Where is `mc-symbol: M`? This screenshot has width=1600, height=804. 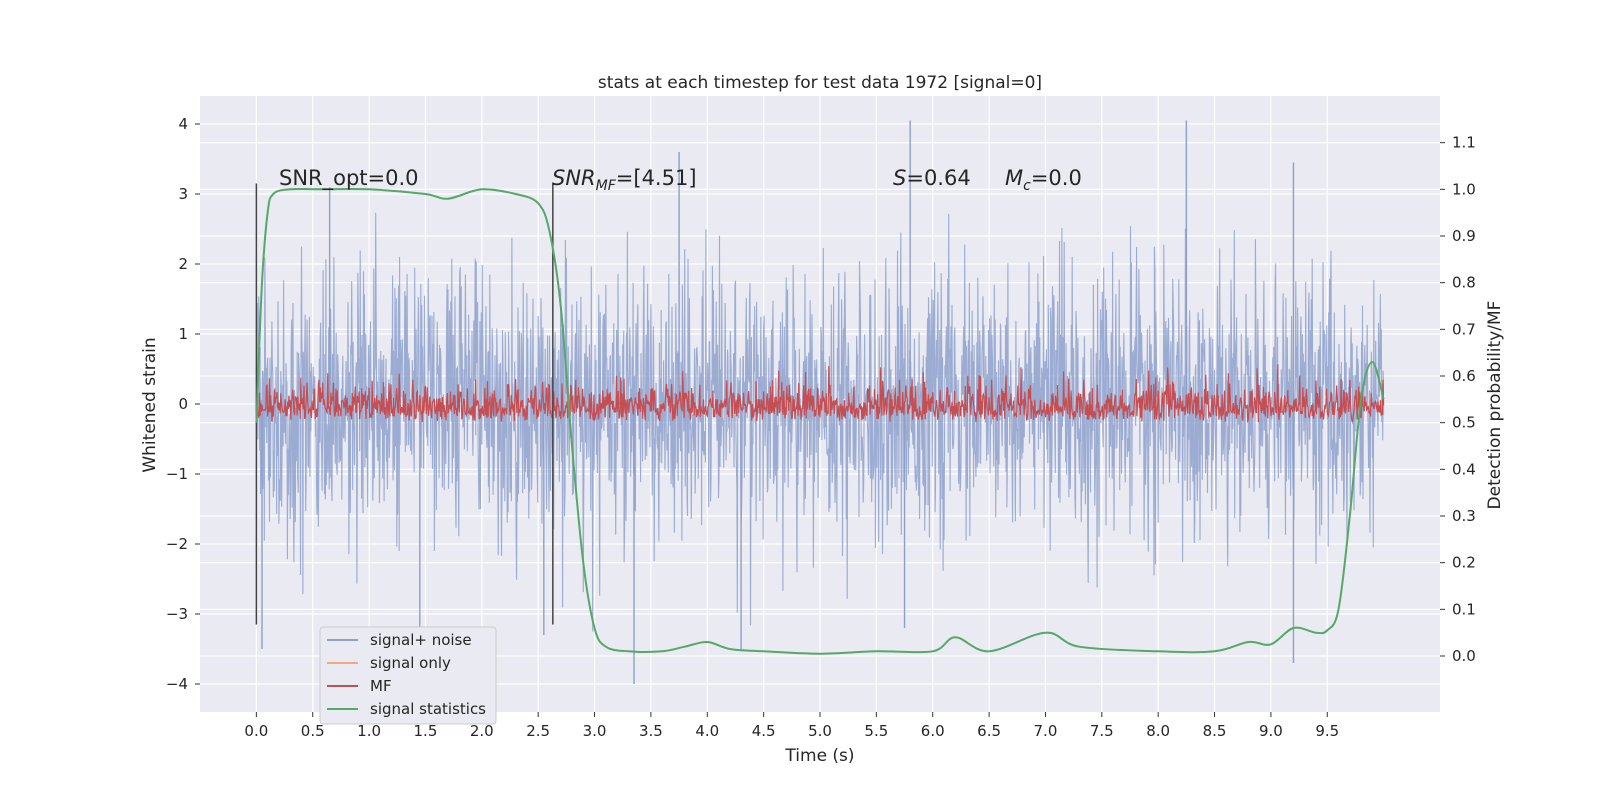
mc-symbol: M is located at coordinates (1014, 178).